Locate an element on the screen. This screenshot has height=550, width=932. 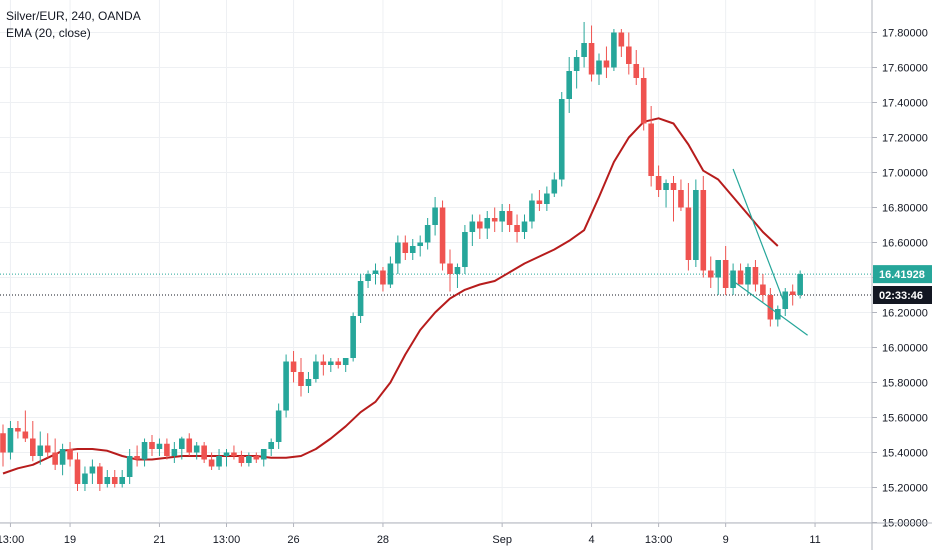
x-tick-label: 4 is located at coordinates (591, 540).